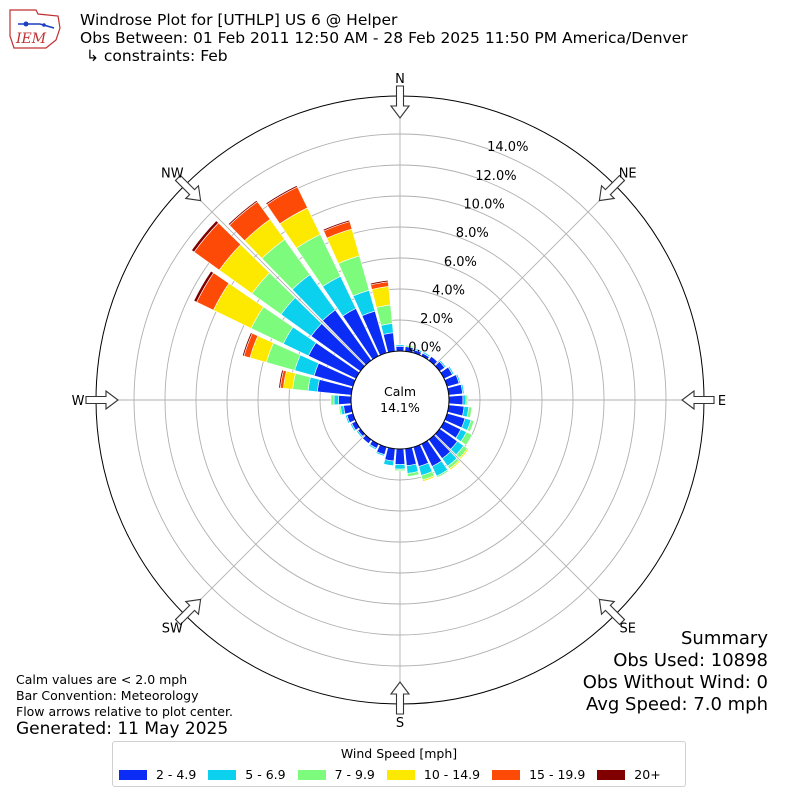  What do you see at coordinates (336, 774) in the screenshot?
I see `legend-entry: 7 - 9.9` at bounding box center [336, 774].